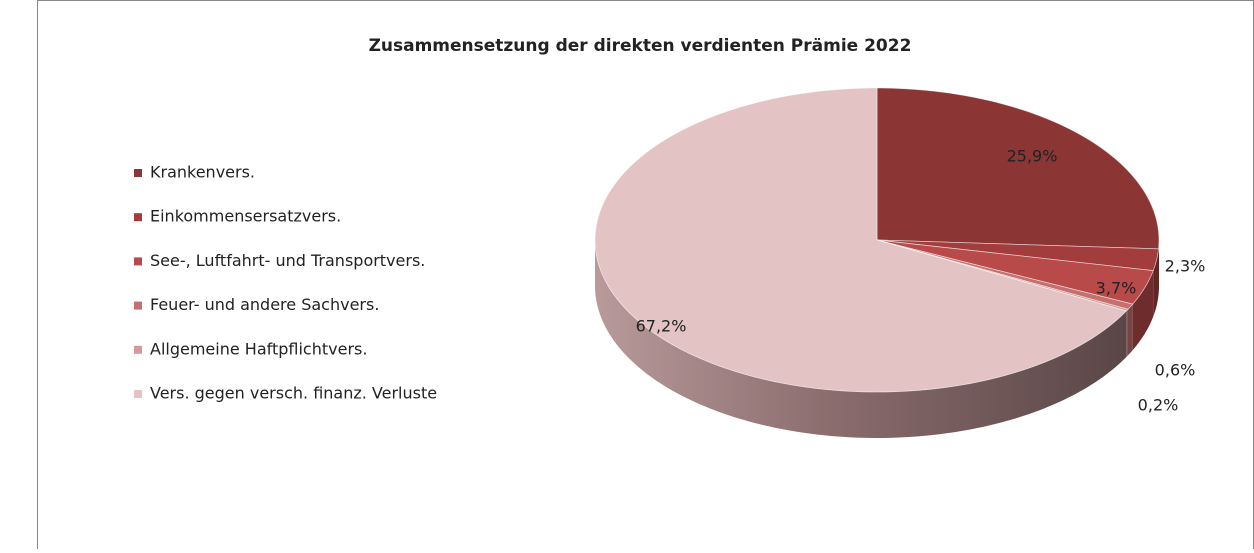 The width and height of the screenshot is (1254, 553). What do you see at coordinates (1158, 405) in the screenshot?
I see `data-label: 0,2%` at bounding box center [1158, 405].